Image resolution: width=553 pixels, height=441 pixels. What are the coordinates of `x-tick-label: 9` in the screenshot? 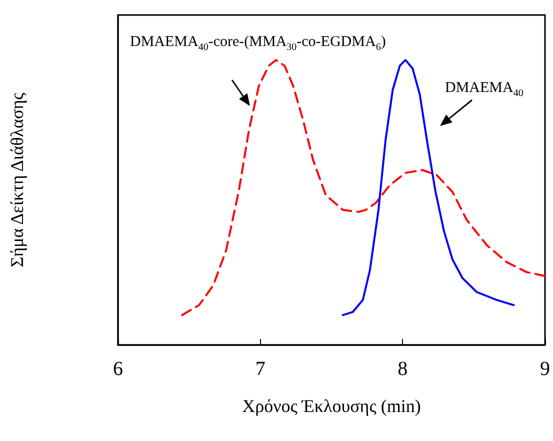 It's located at (545, 369).